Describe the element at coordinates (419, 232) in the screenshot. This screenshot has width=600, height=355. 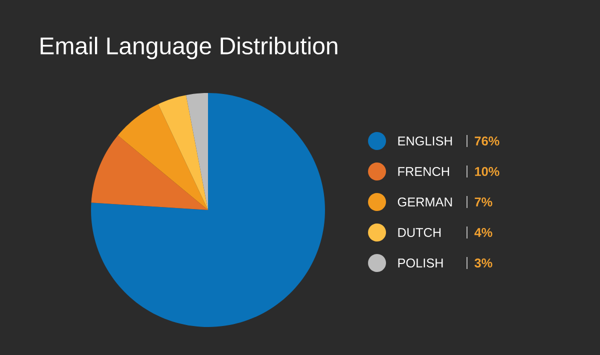
I see `legend-label: DUTCH` at that location.